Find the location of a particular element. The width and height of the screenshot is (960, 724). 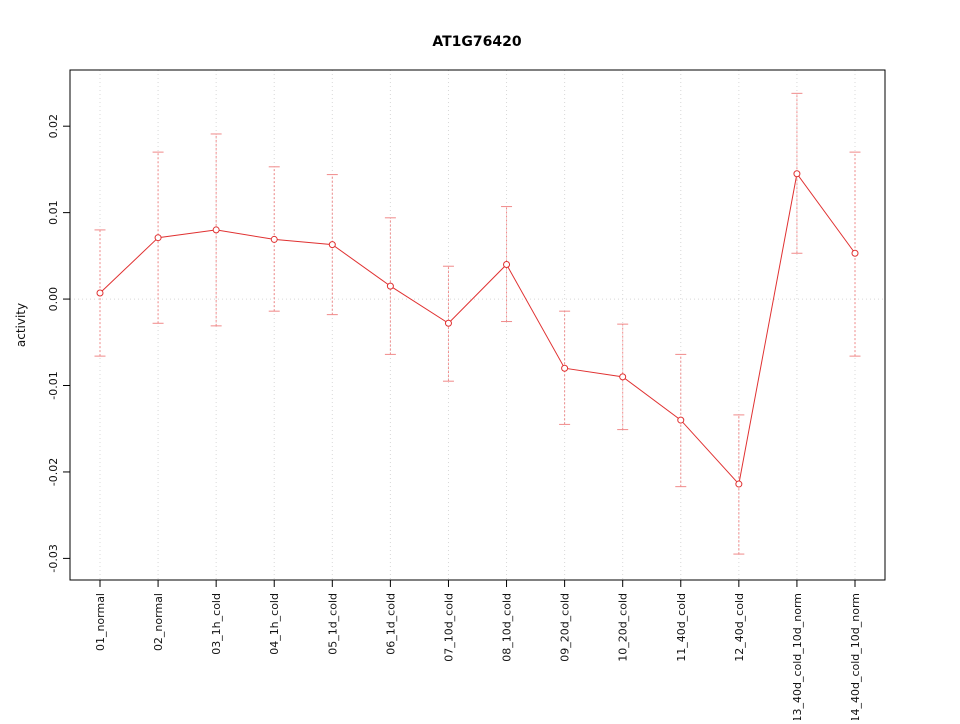

x-tick-label: 10_20d_cold is located at coordinates (623, 627).